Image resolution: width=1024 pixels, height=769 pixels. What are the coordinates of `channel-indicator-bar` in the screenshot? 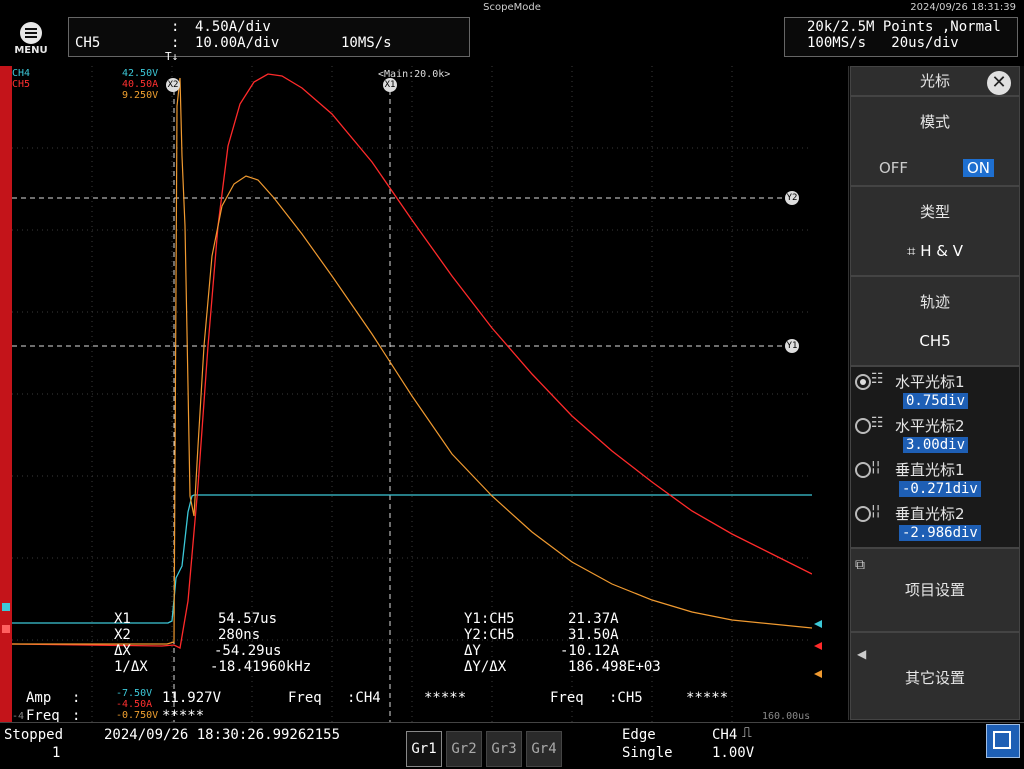 It's located at (6, 394).